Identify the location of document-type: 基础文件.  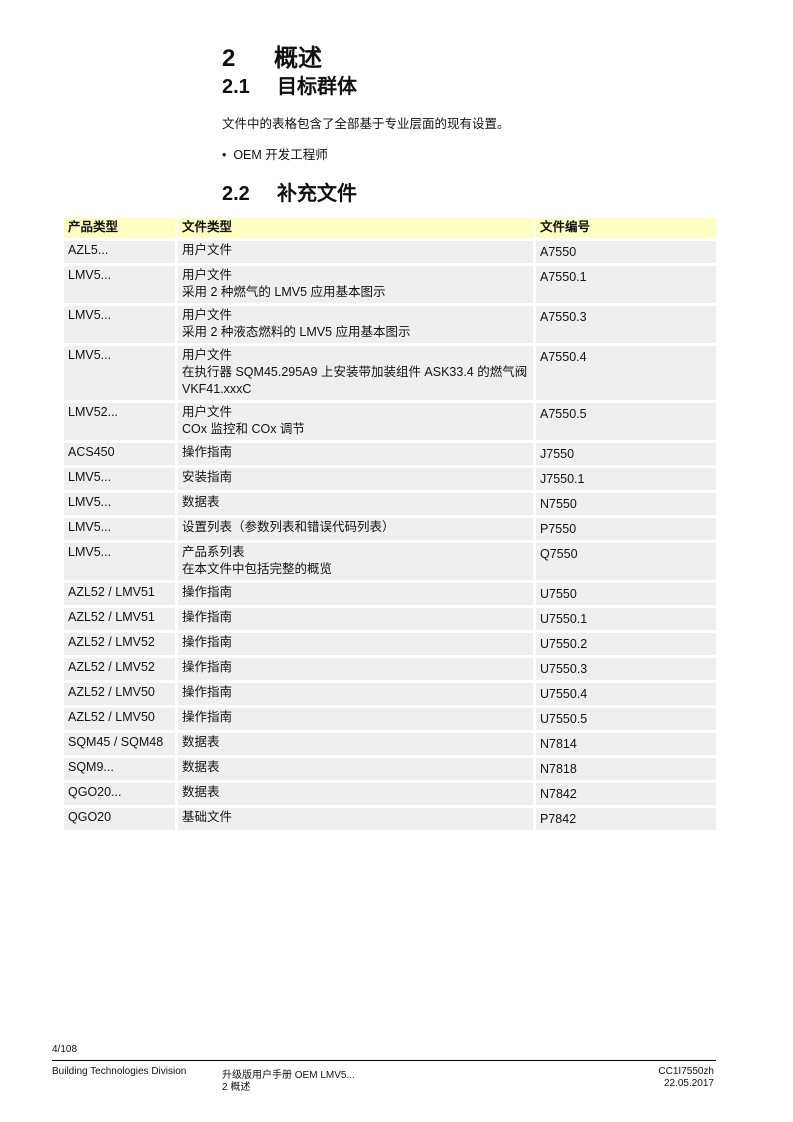
(355, 819).